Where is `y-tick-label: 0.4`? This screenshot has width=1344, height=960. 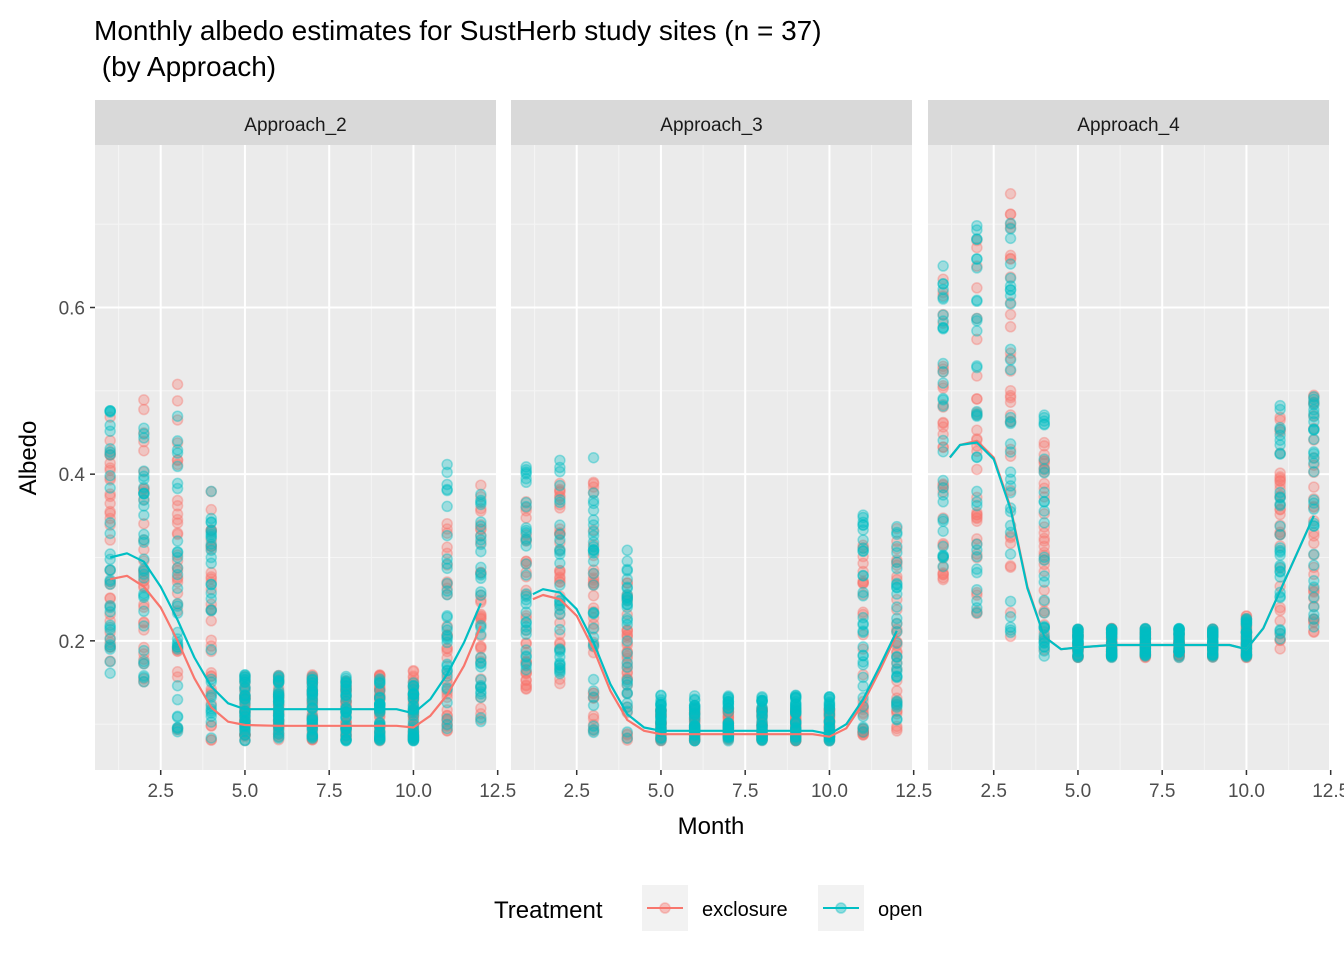 y-tick-label: 0.4 is located at coordinates (72, 475).